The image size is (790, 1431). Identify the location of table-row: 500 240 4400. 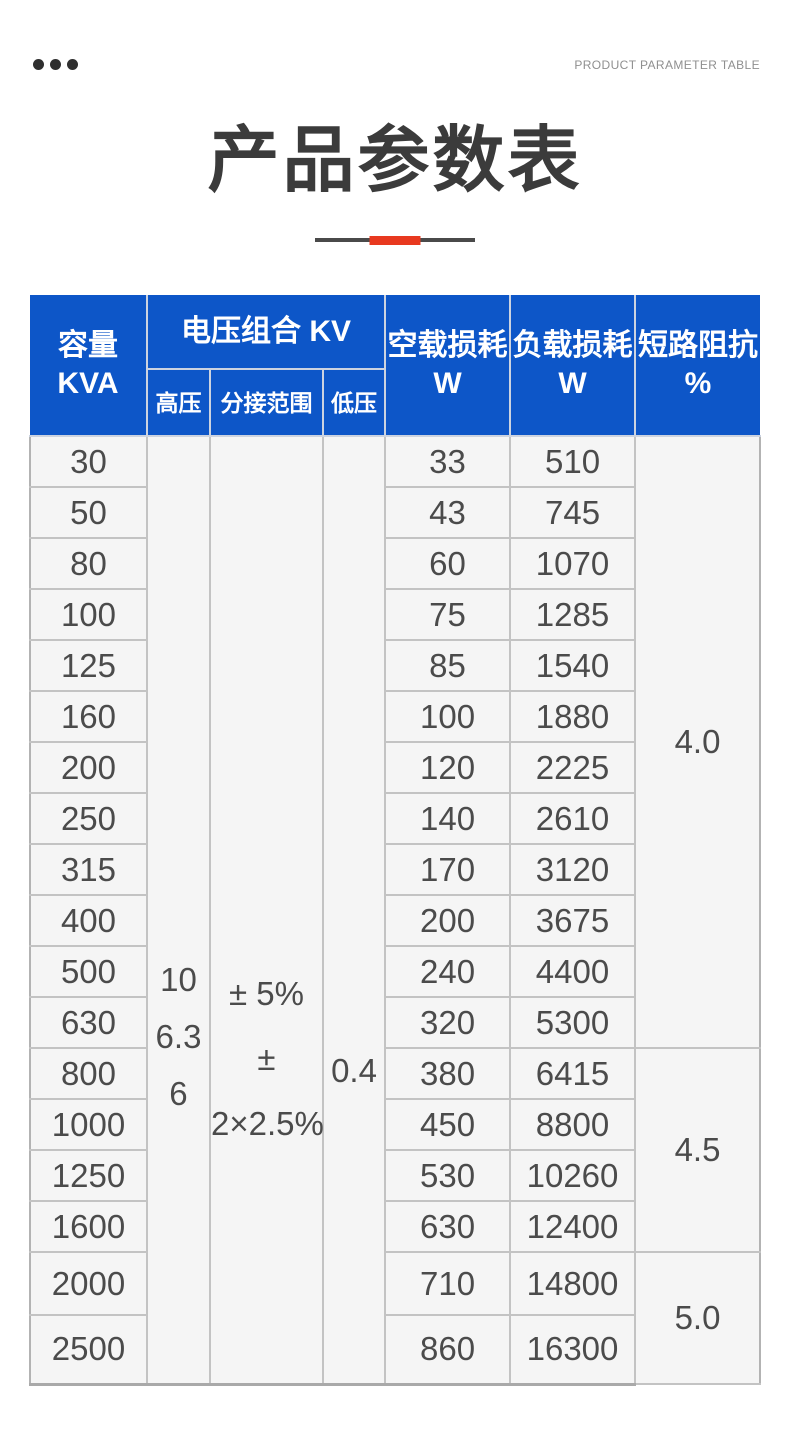
(394, 971).